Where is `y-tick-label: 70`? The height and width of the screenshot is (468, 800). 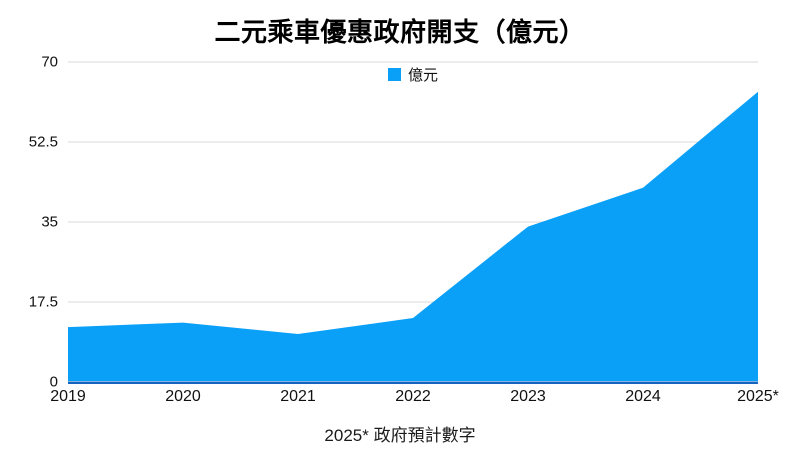 y-tick-label: 70 is located at coordinates (49, 62).